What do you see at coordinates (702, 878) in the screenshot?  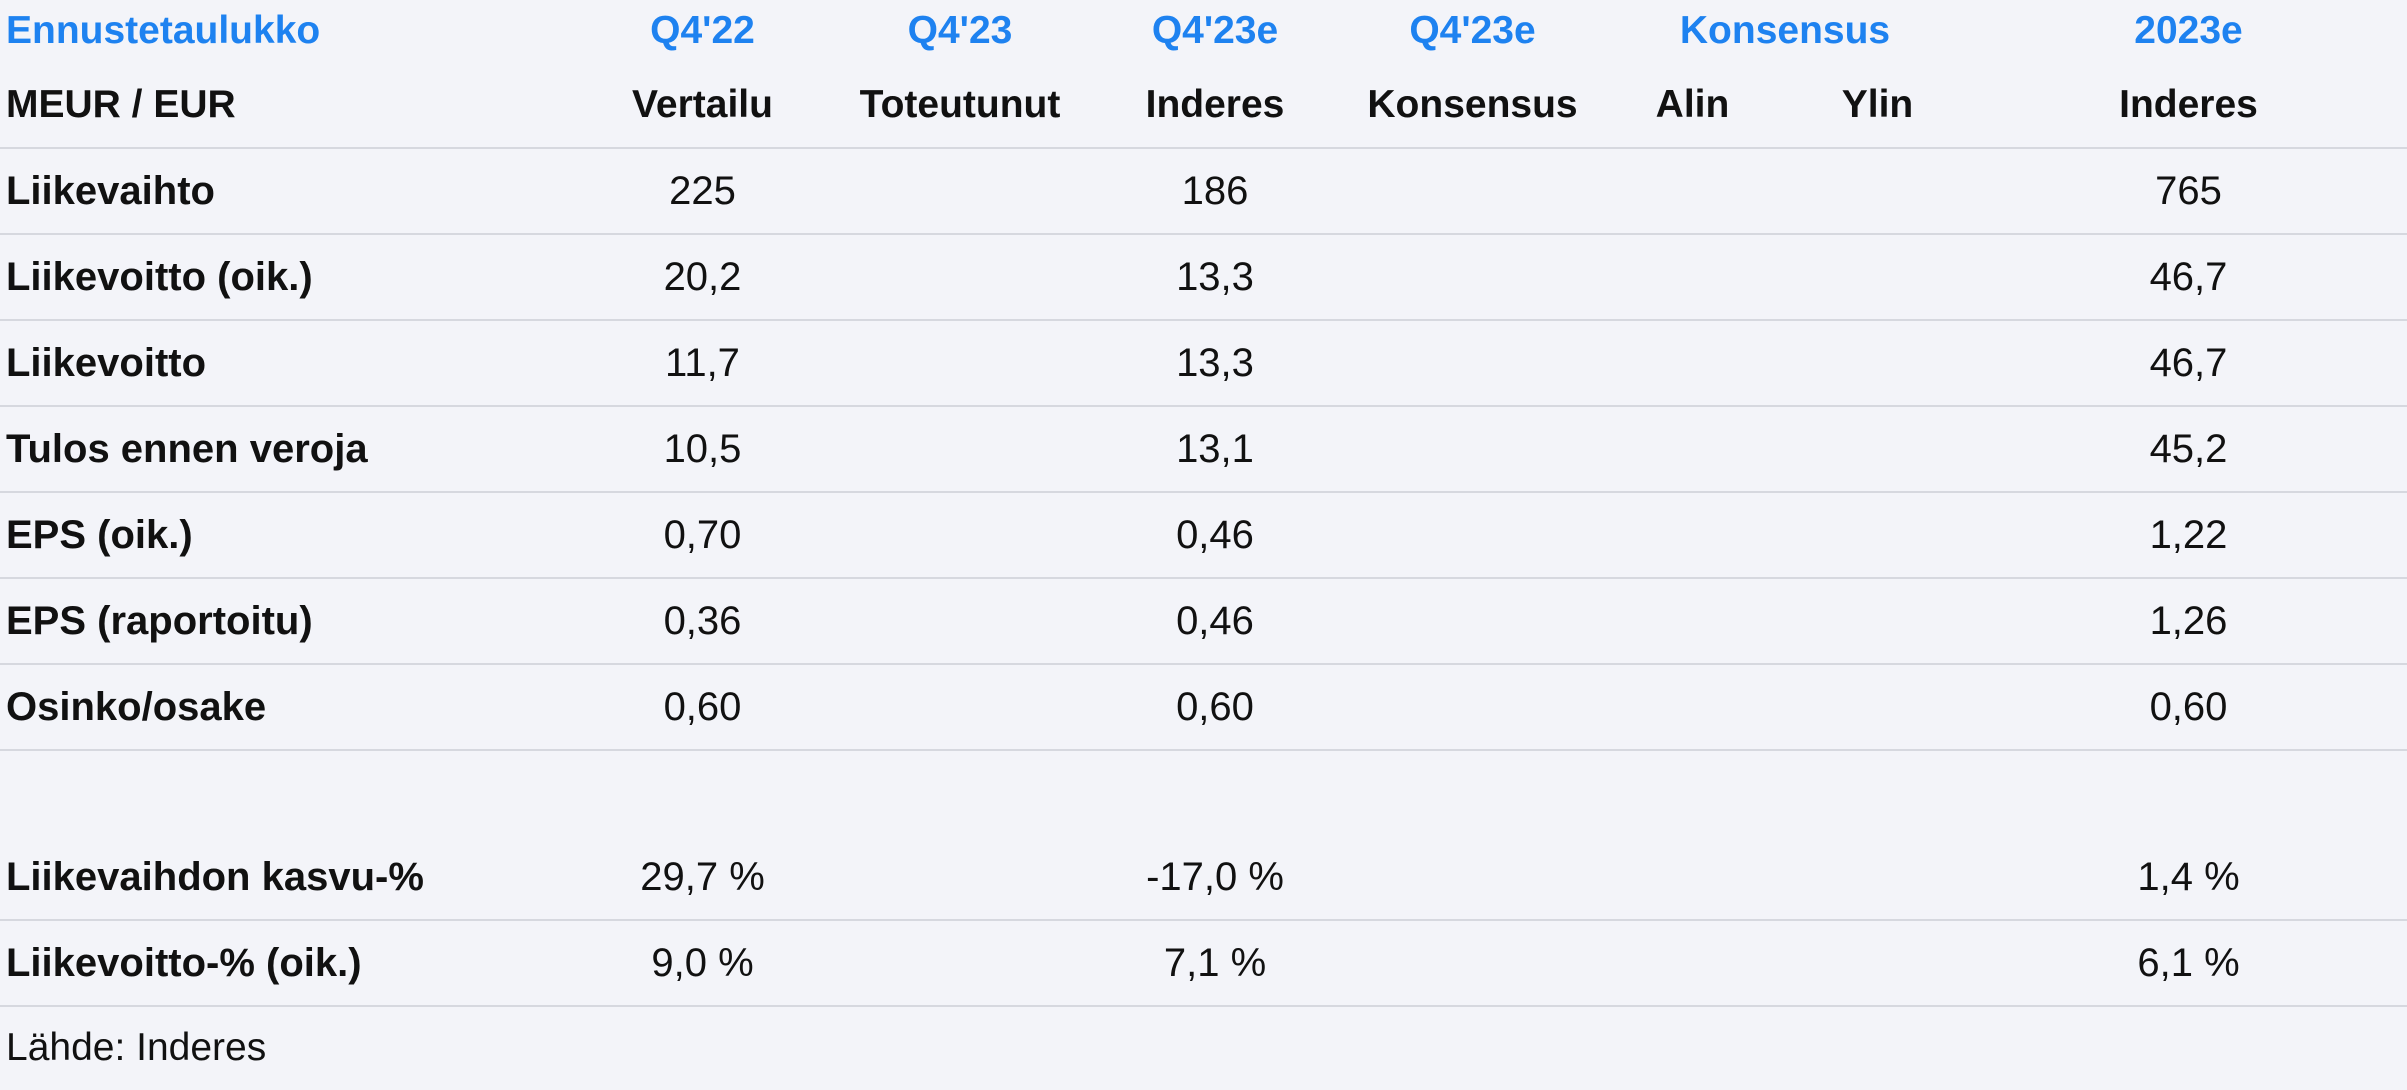 I see `cell-q4-22: 29,7 %` at bounding box center [702, 878].